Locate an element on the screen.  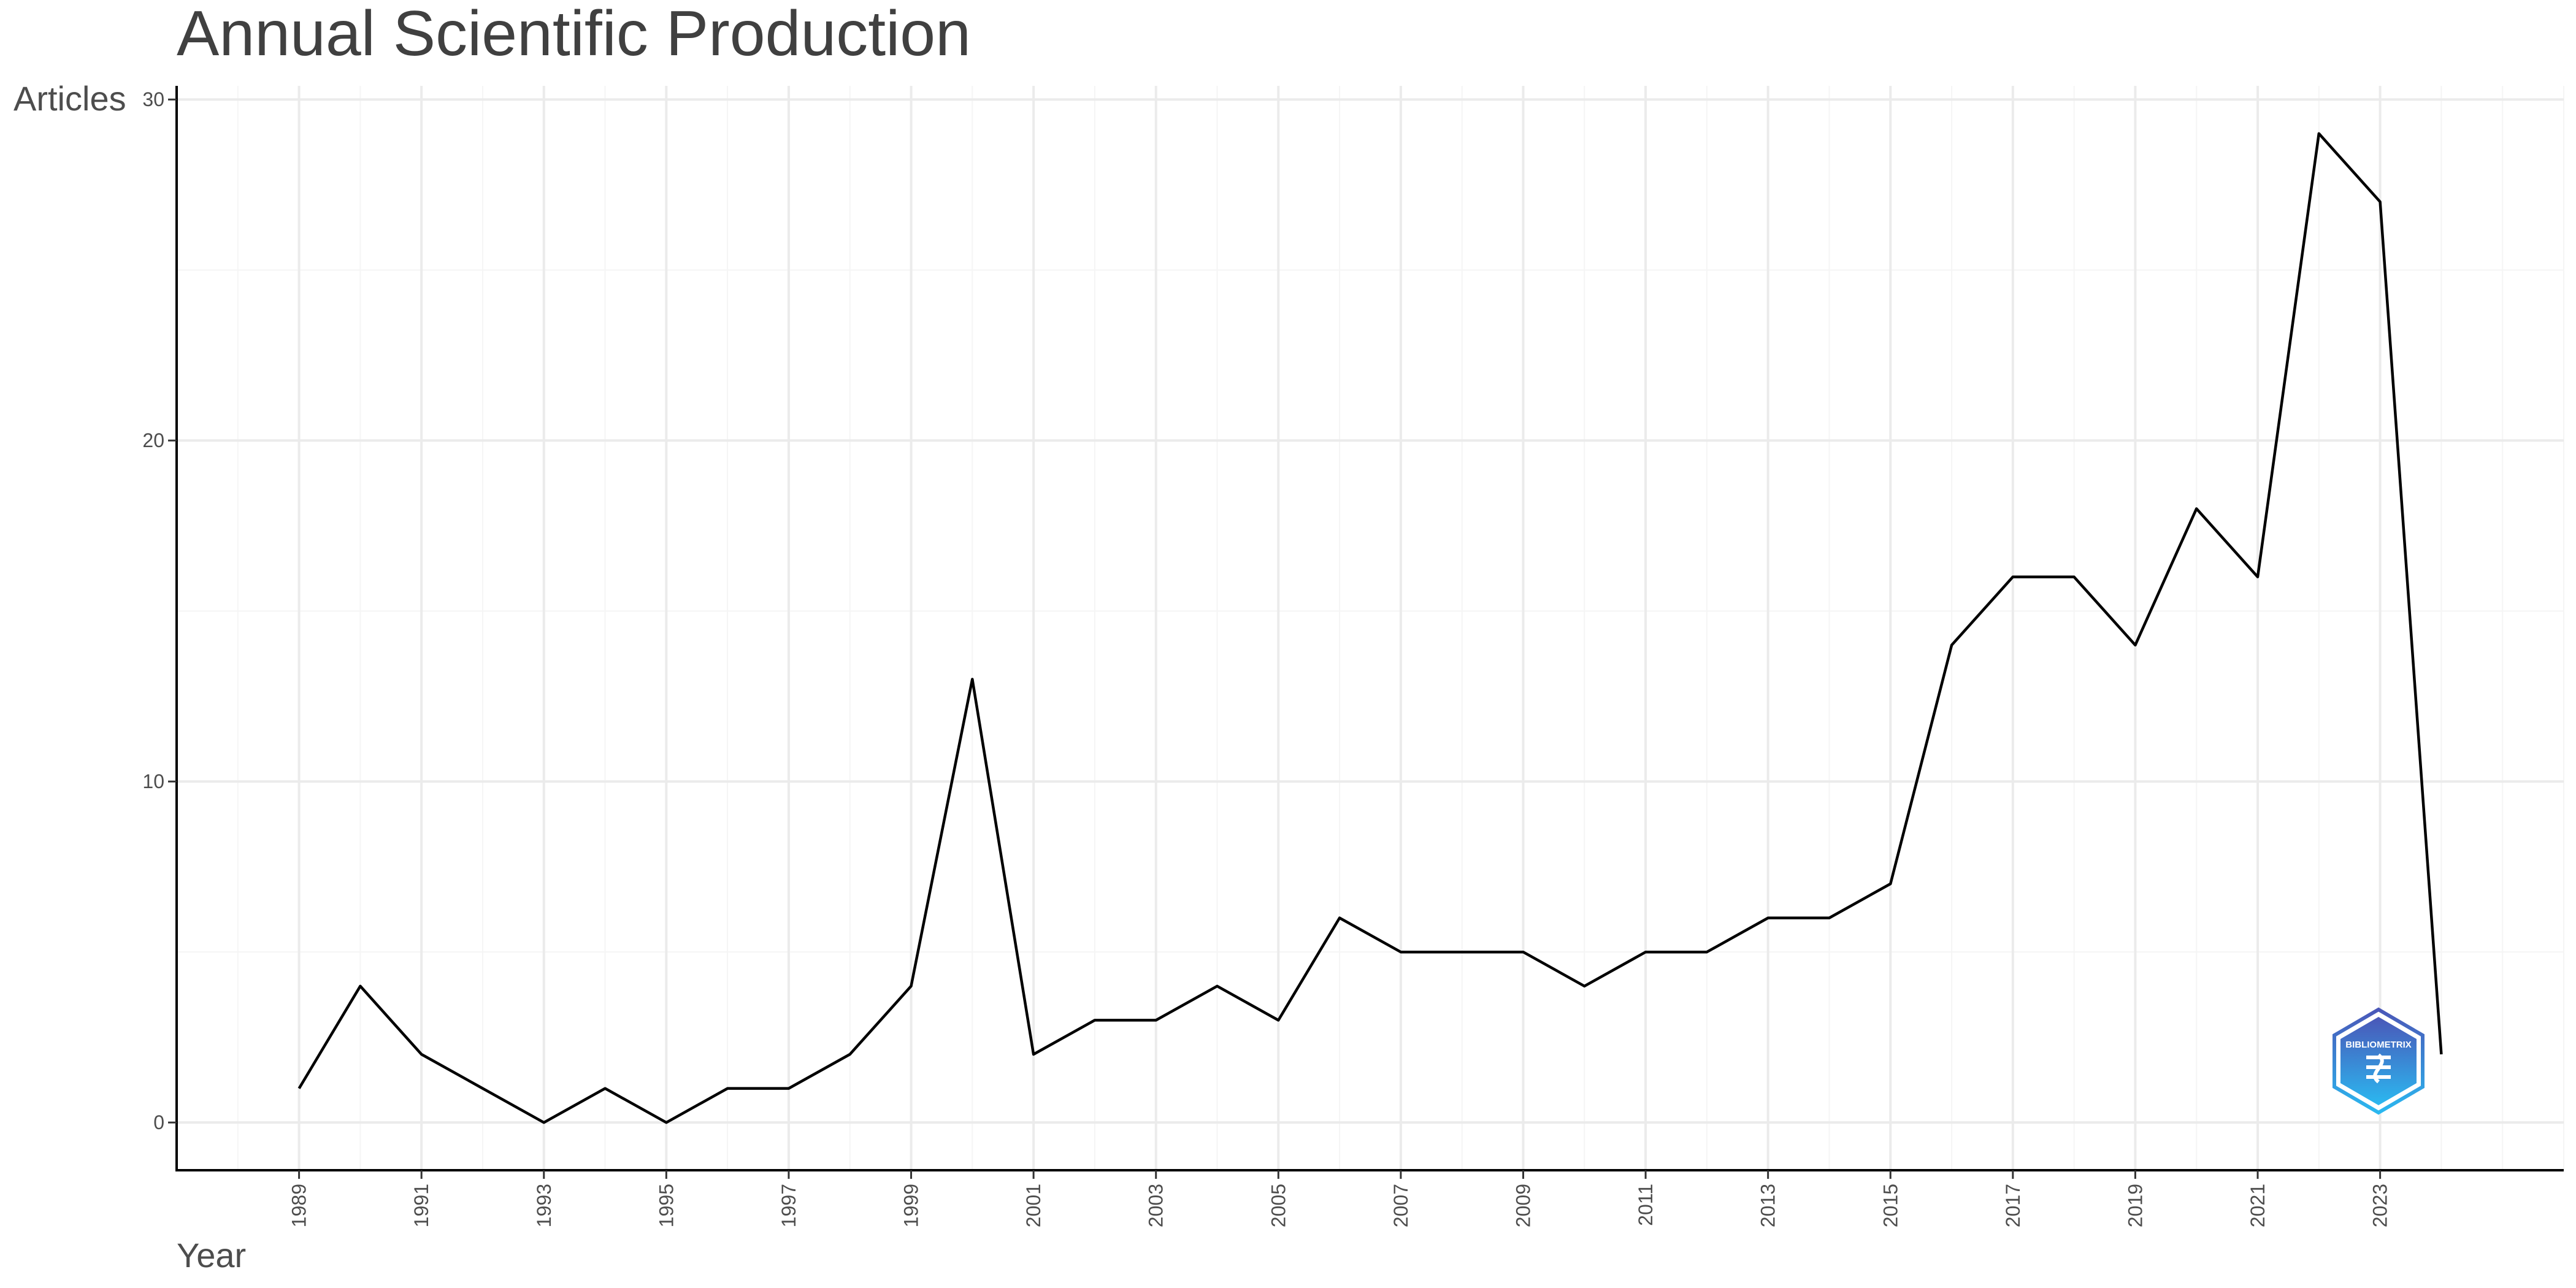
x-tick-label: 2013 is located at coordinates (1768, 1205).